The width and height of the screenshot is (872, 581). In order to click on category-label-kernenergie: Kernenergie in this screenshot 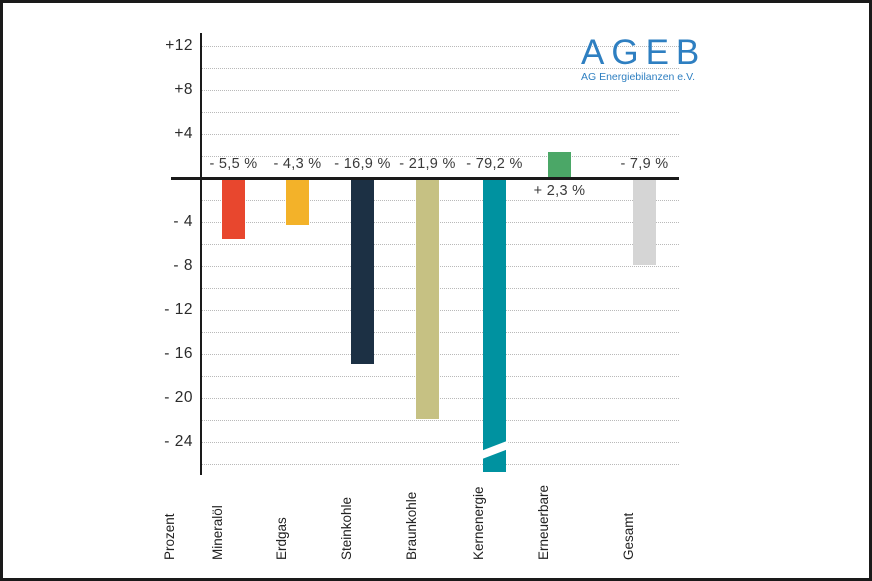, I will do `click(478, 523)`.